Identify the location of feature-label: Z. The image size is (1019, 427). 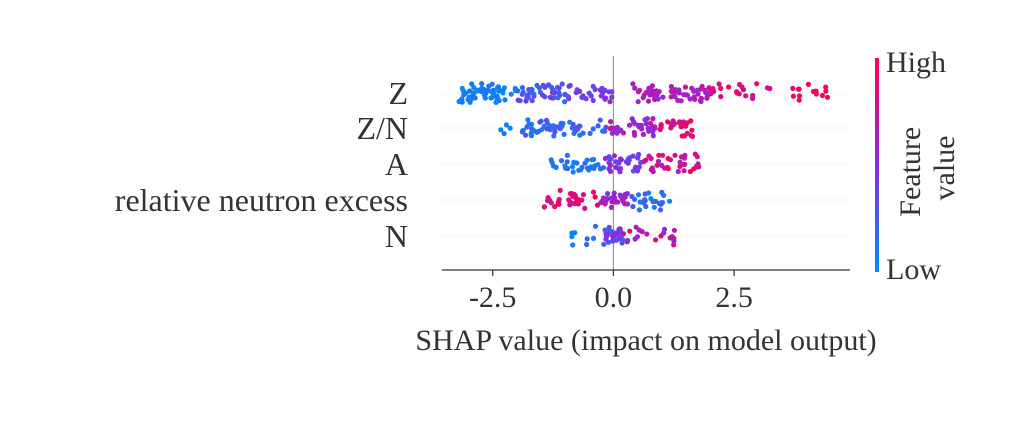
(398, 93).